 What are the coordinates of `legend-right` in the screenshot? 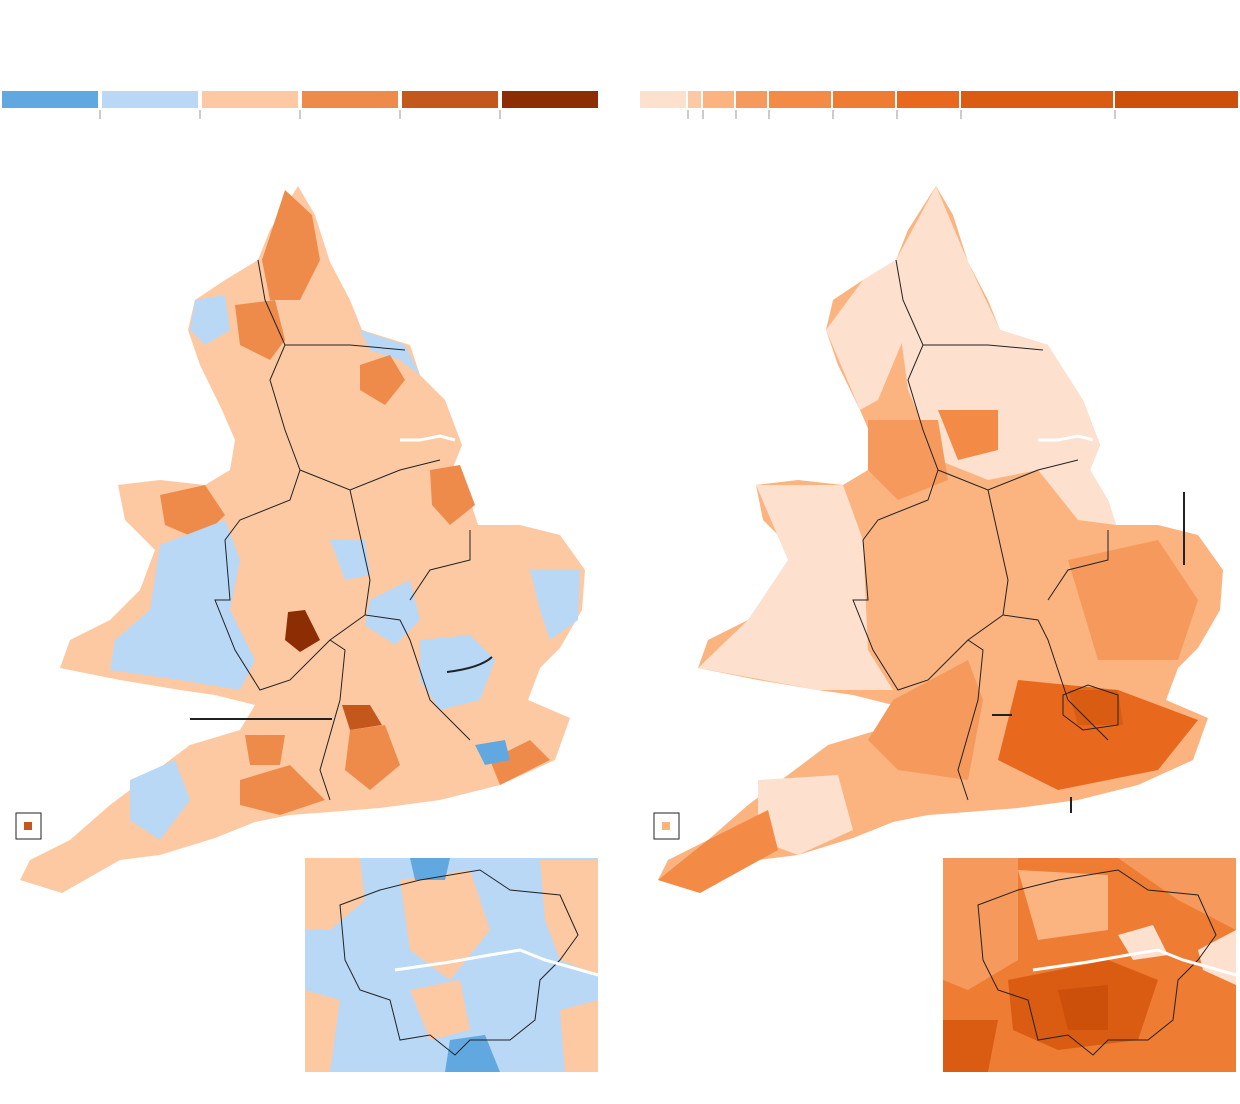 It's located at (939, 105).